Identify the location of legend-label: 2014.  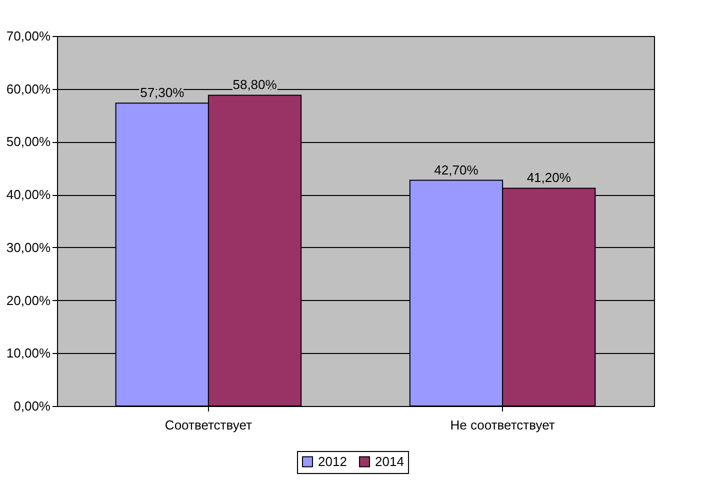
(389, 461).